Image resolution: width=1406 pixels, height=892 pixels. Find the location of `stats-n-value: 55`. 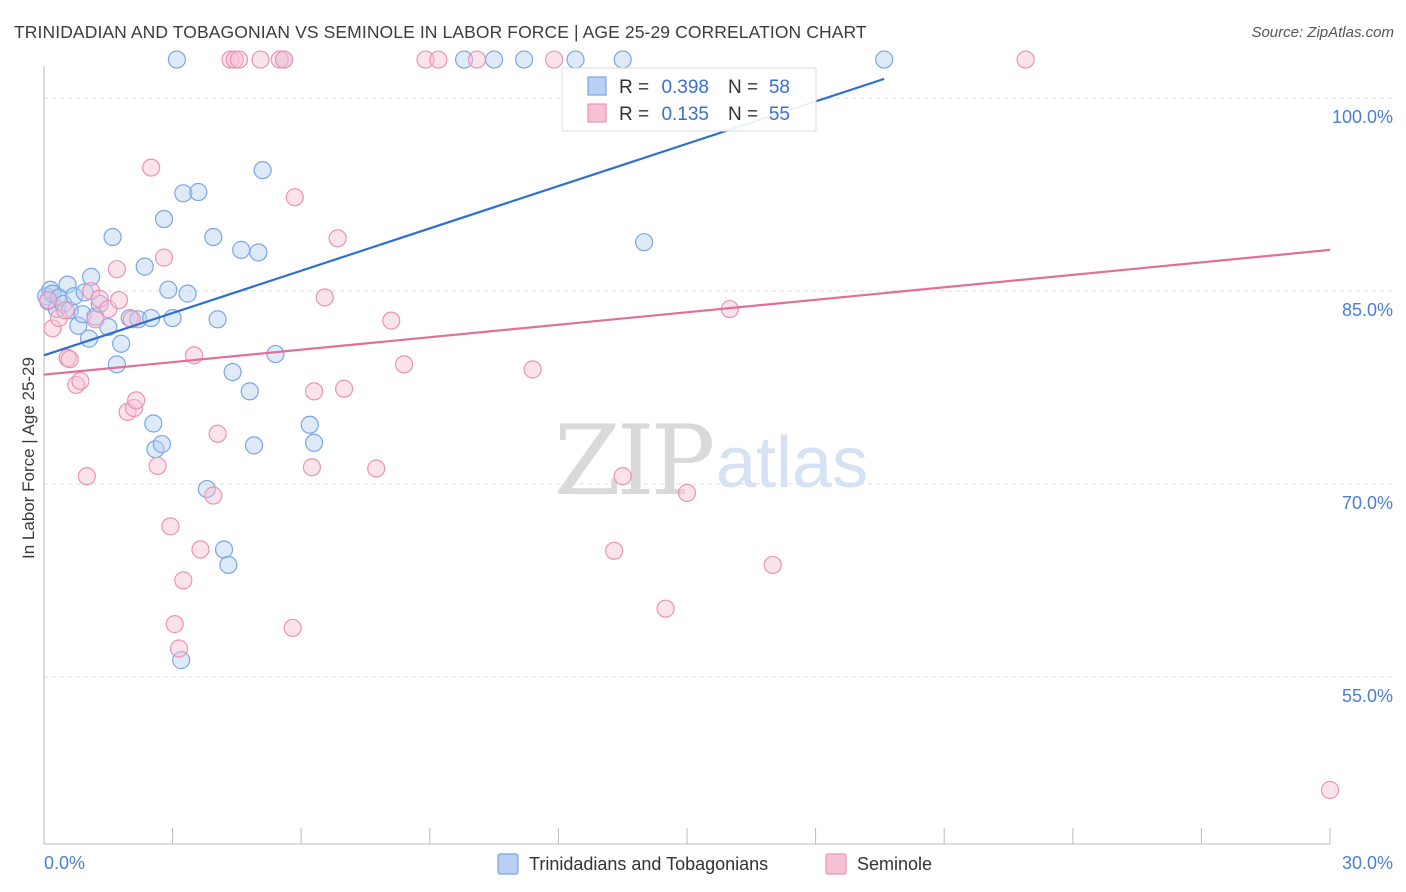

stats-n-value: 55 is located at coordinates (779, 114).